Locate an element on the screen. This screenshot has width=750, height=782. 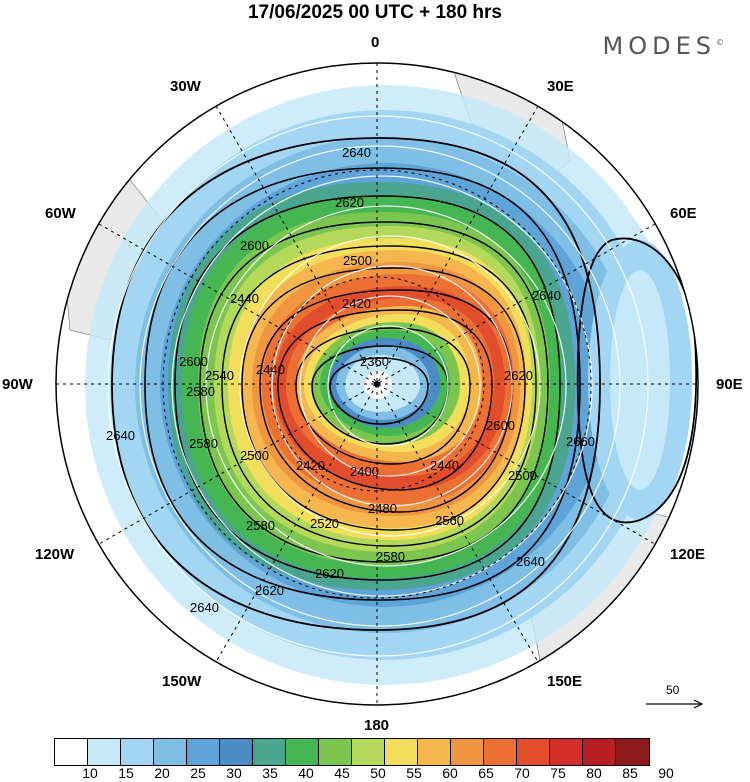
contour-label: 2520 is located at coordinates (324, 523).